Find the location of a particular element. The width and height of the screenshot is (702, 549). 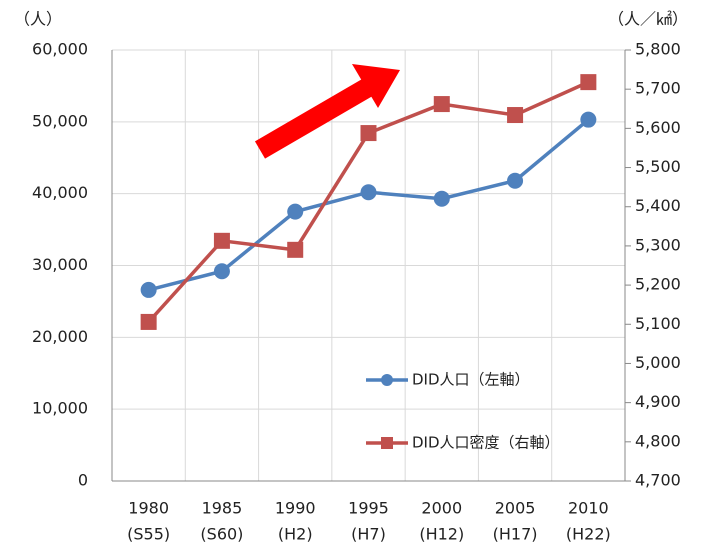

arrow-head is located at coordinates (376, 86).